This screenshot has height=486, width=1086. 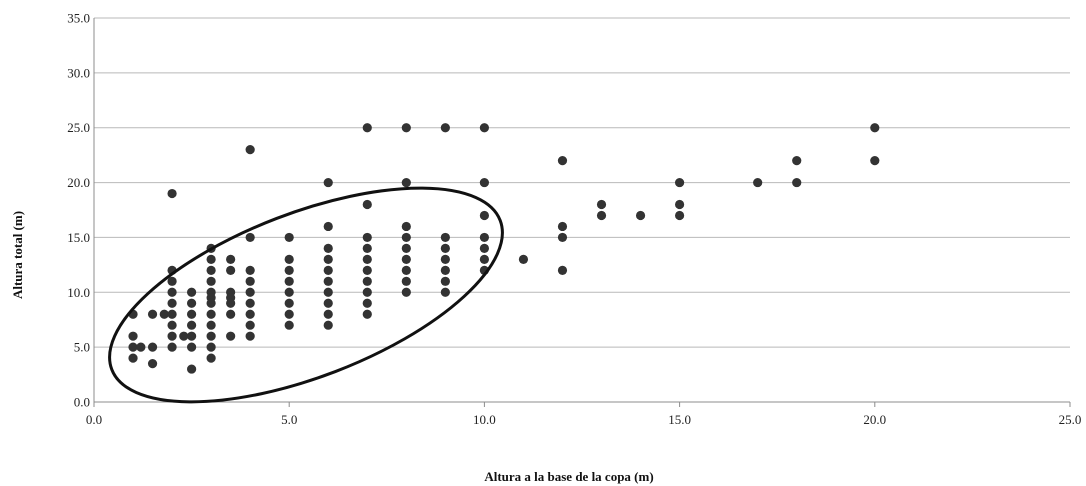 I want to click on x-axis-title: Altura a la base de la copa (m), so click(x=568, y=476).